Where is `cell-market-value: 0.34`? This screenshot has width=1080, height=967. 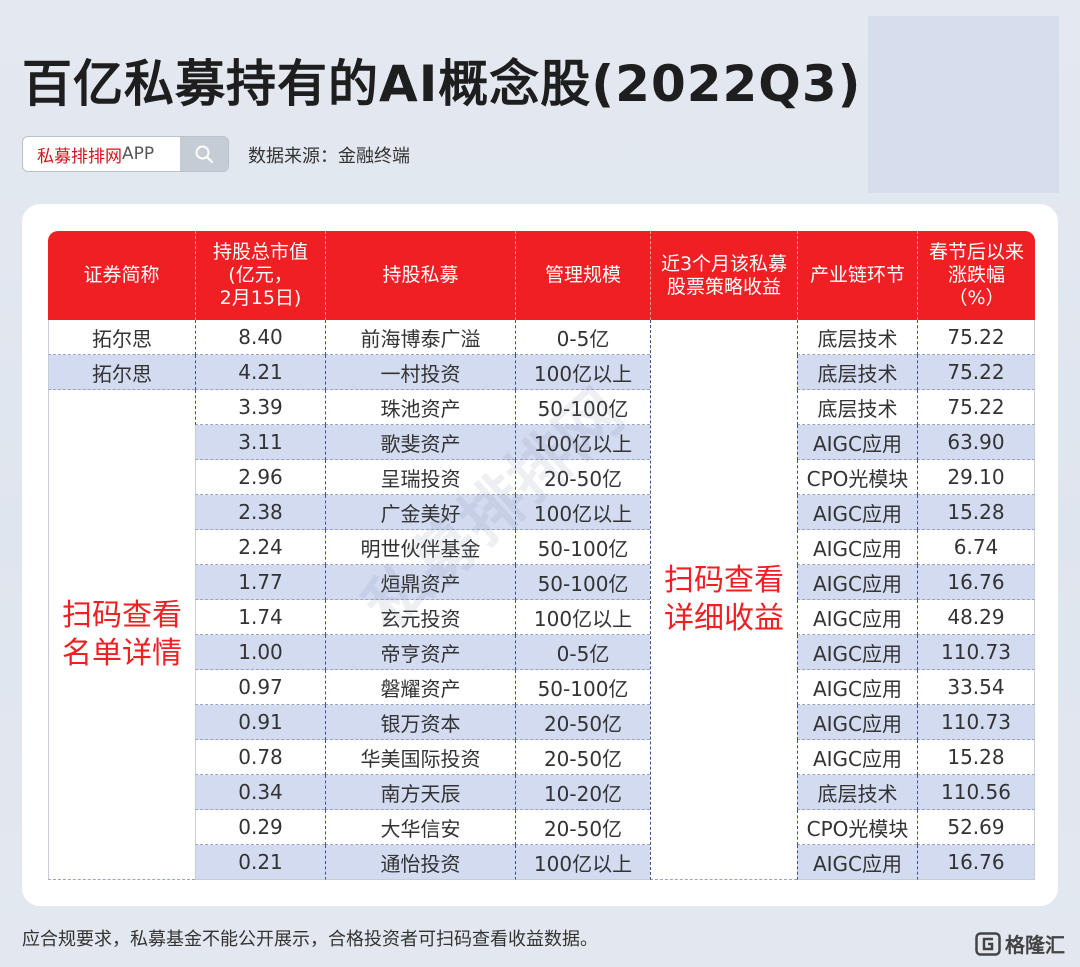 cell-market-value: 0.34 is located at coordinates (260, 792).